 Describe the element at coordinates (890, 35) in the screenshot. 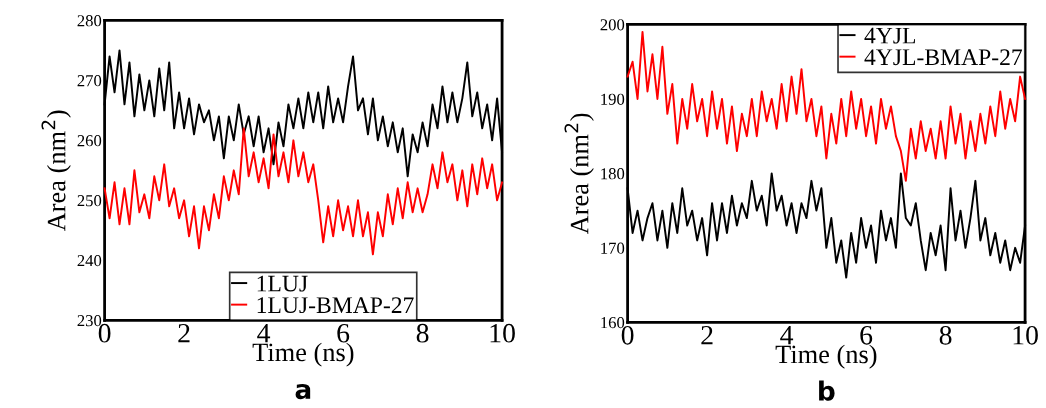

I see `legend-label: 4YJL` at that location.